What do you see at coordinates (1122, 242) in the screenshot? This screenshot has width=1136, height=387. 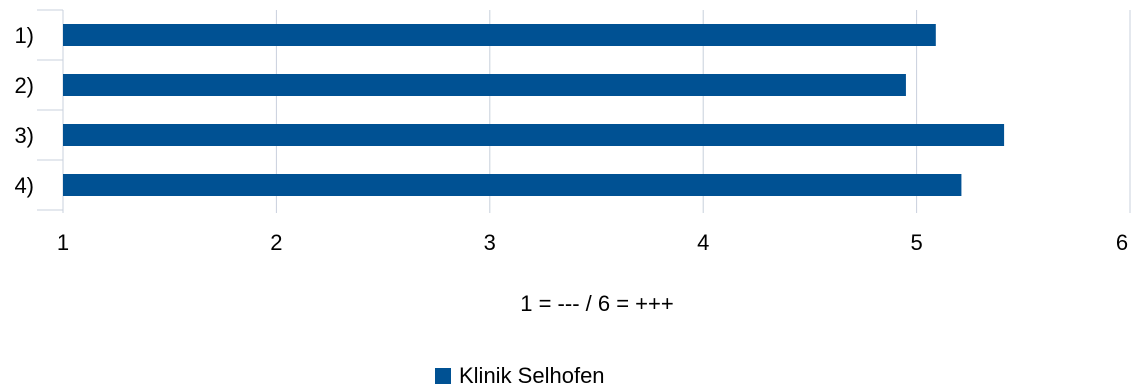 I see `x-tick-label: 6` at bounding box center [1122, 242].